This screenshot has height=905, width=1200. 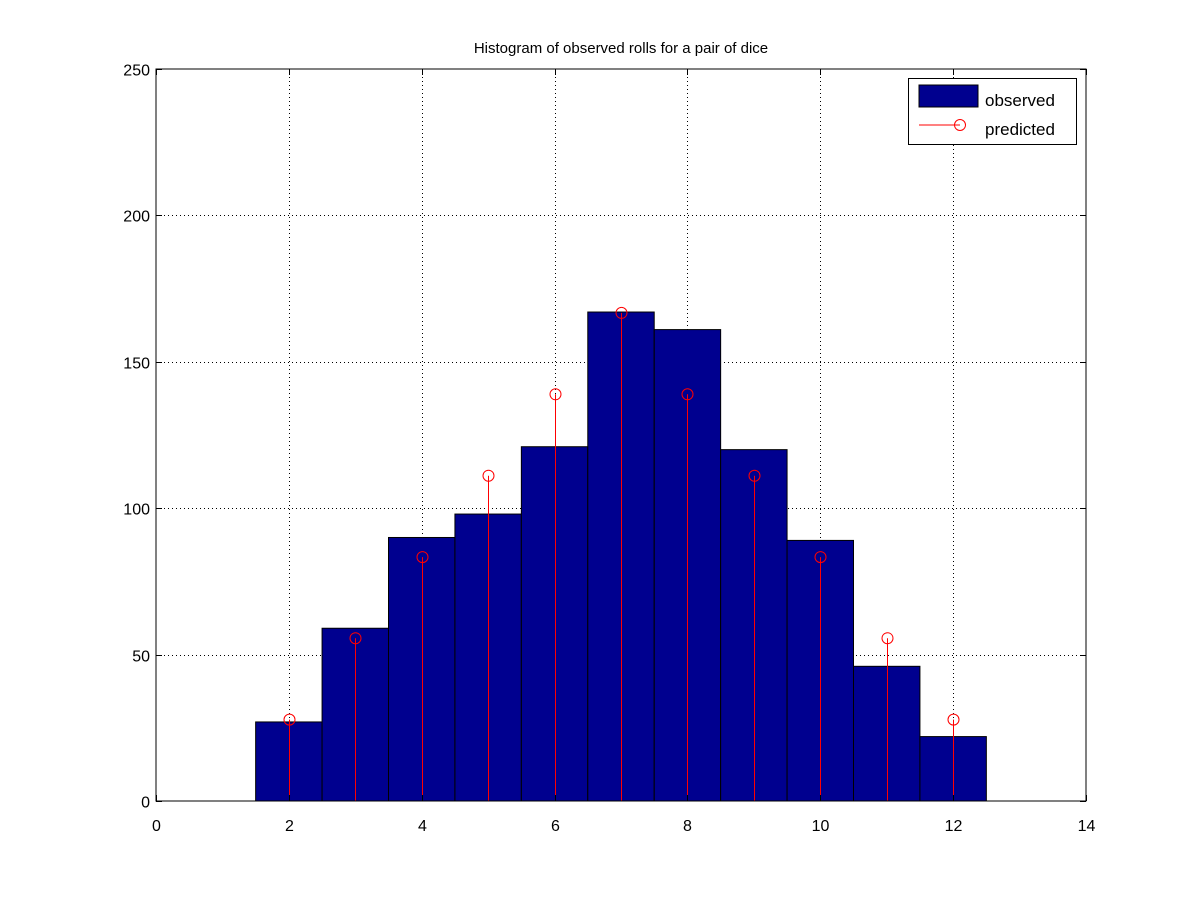 What do you see at coordinates (289, 826) in the screenshot?
I see `x-tick-label: 2` at bounding box center [289, 826].